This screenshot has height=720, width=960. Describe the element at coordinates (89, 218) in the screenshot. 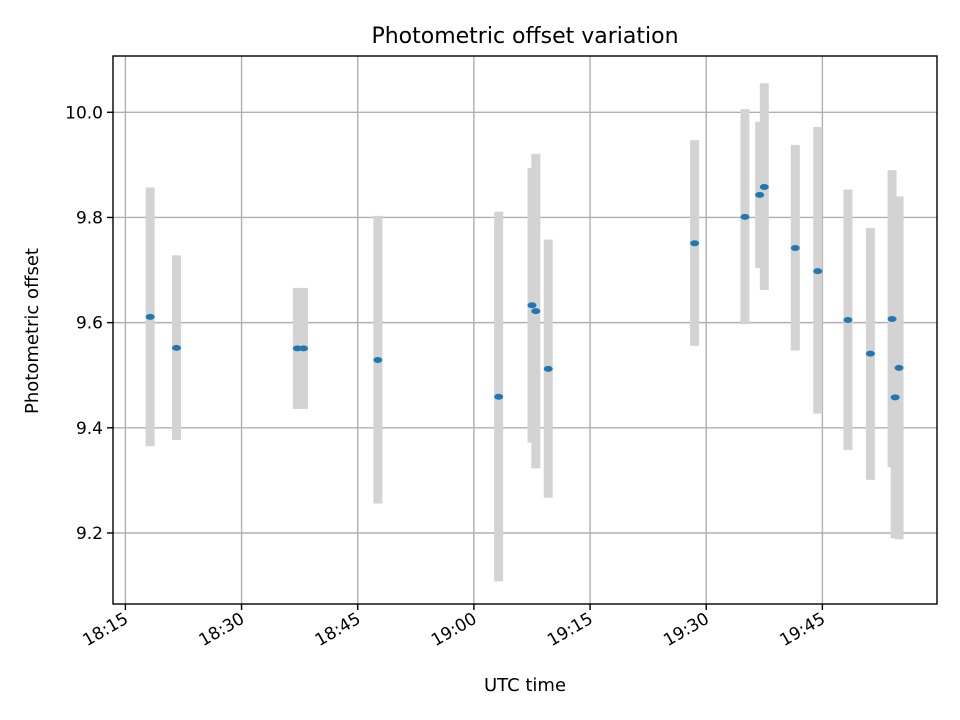

I see `y-tick-label: 9.8` at that location.